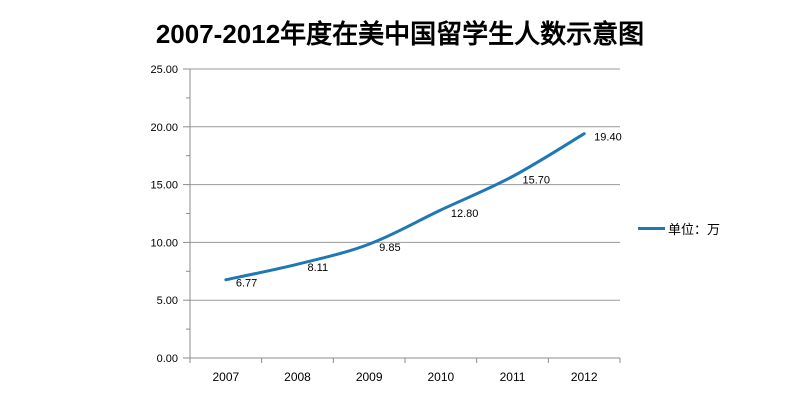 This screenshot has width=800, height=400. Describe the element at coordinates (167, 359) in the screenshot. I see `y-tick-label: 0.00` at that location.